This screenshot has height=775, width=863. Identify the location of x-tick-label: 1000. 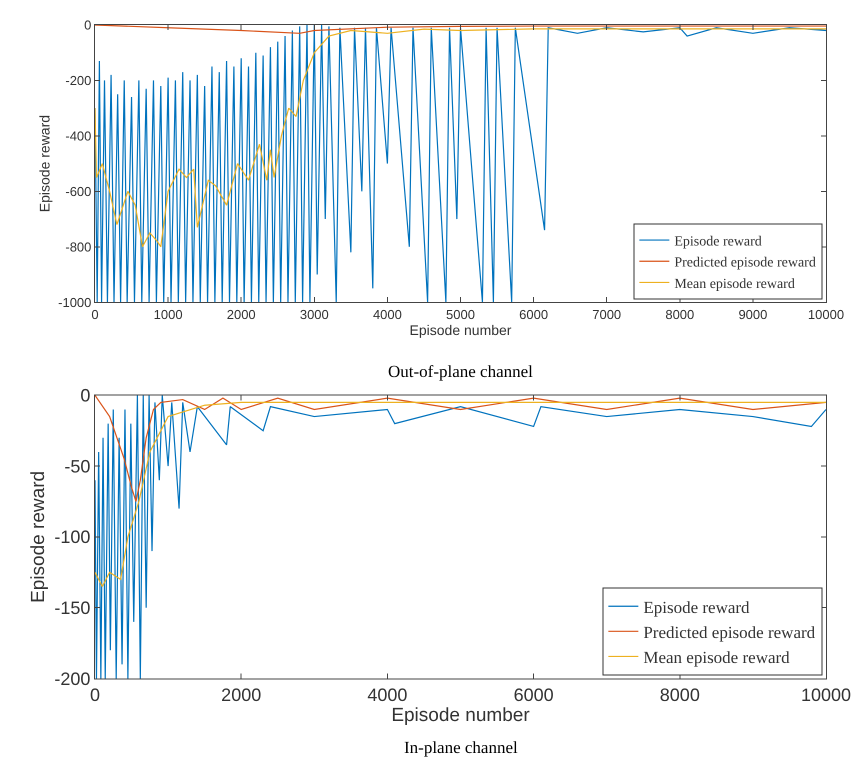
(168, 314).